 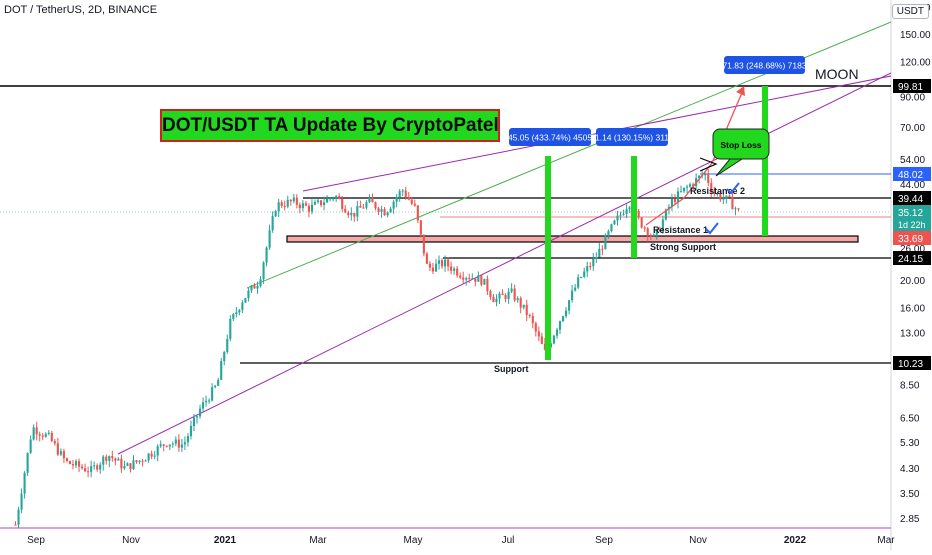 I want to click on currency-selector: USDT, so click(x=910, y=11).